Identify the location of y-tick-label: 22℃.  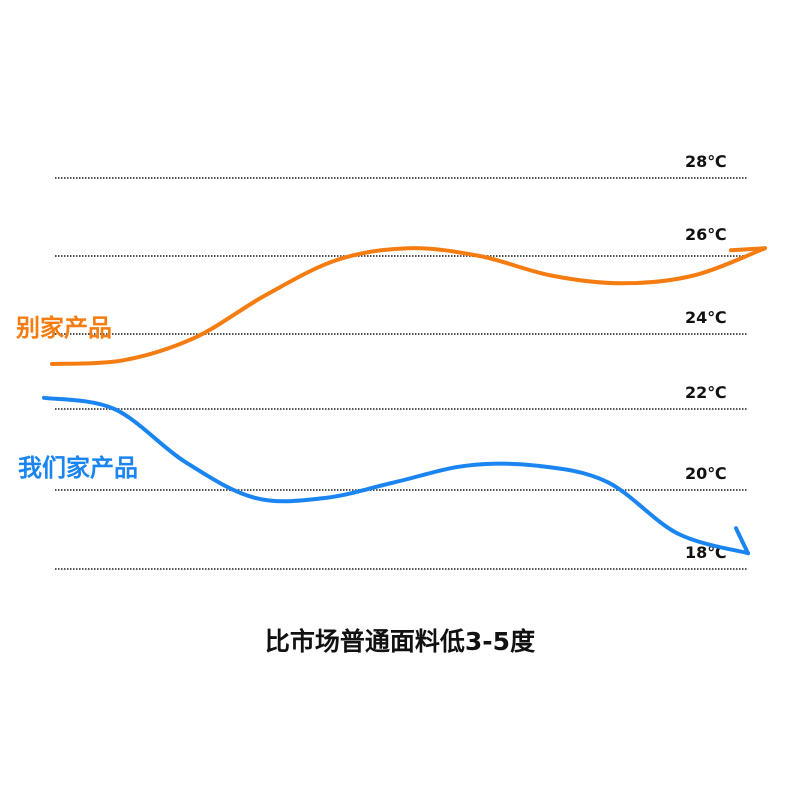
(706, 392).